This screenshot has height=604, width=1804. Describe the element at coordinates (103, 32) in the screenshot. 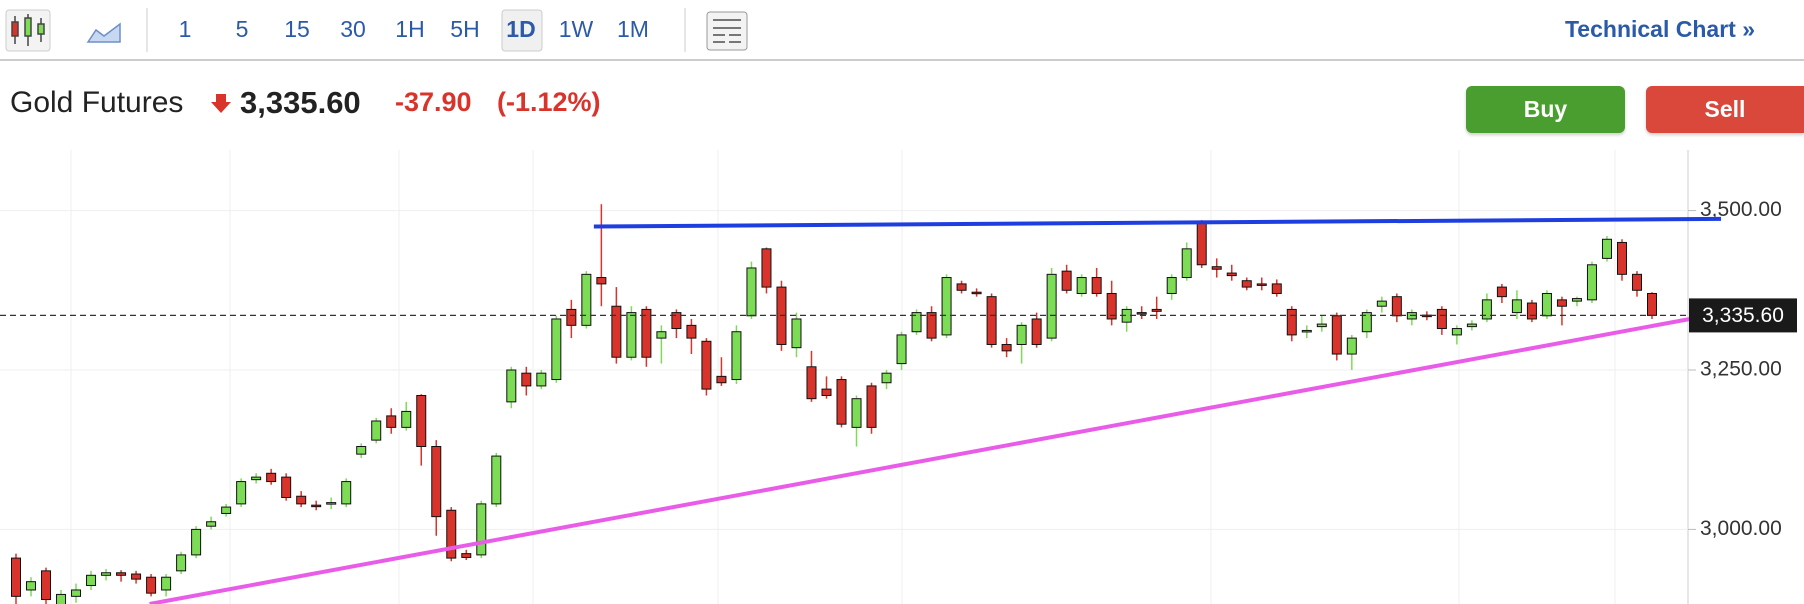

I see `area-chart-icon` at that location.